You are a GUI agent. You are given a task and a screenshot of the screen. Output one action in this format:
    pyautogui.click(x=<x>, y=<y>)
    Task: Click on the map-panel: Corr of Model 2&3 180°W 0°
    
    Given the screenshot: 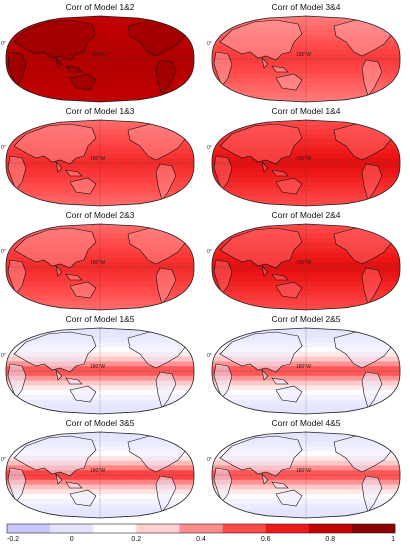 What is the action you would take?
    pyautogui.click(x=100, y=260)
    